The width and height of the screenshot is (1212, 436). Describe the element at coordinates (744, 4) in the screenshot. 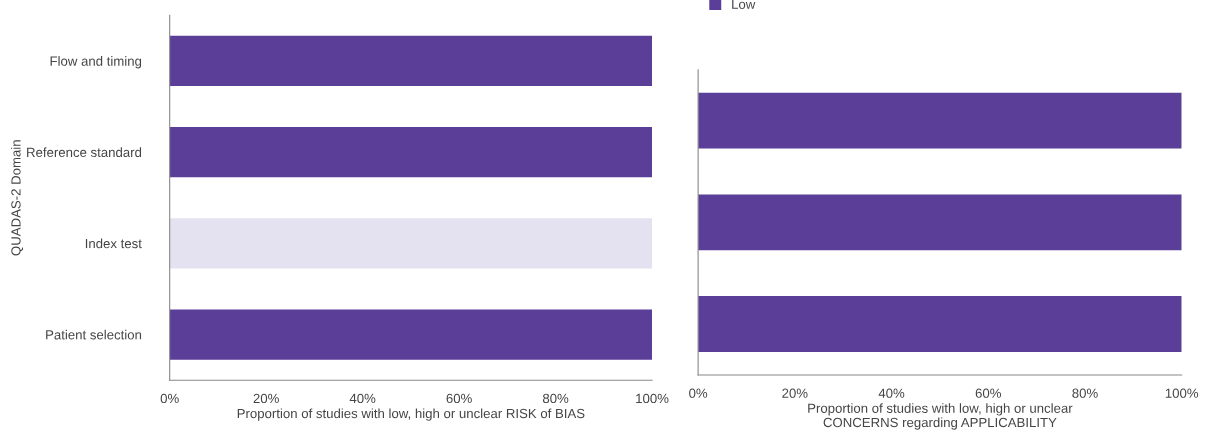

I see `legend-label: Low` at that location.